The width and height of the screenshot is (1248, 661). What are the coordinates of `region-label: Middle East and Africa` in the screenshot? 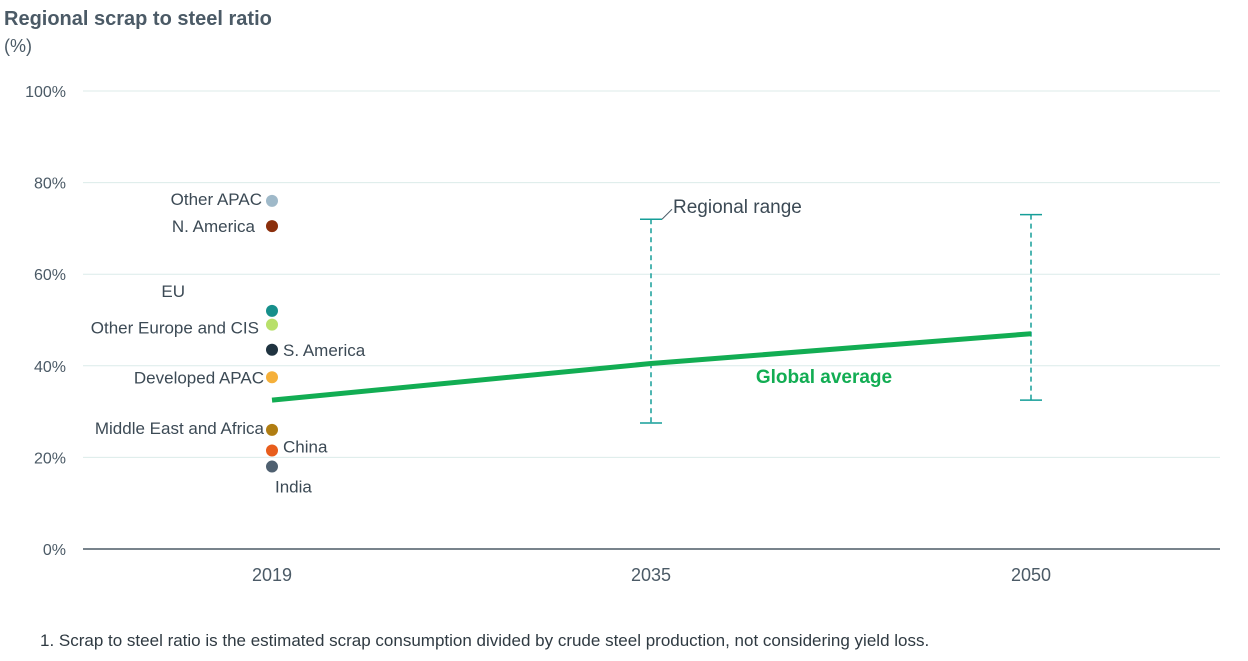 It's located at (180, 428).